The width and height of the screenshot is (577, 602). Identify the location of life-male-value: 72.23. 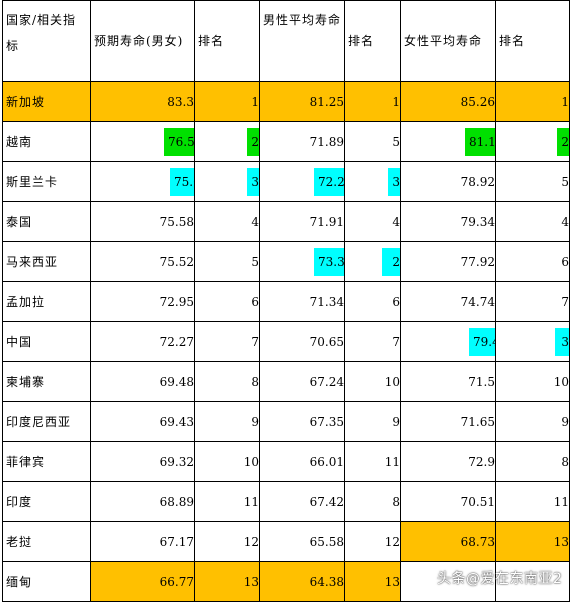
(329, 181).